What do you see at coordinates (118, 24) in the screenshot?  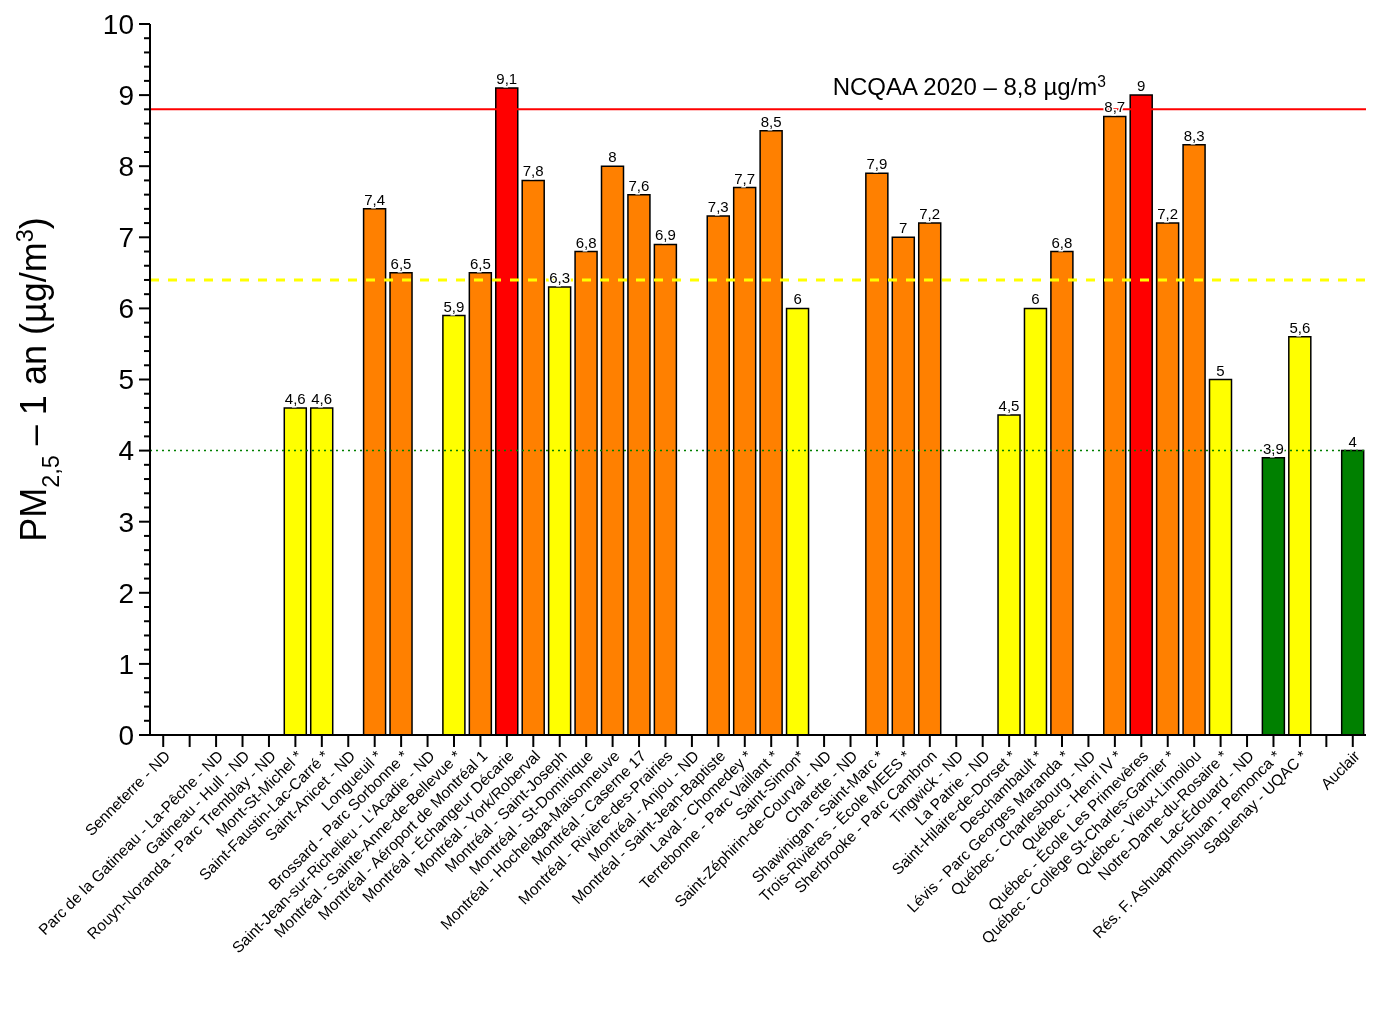 I see `y-tick-label: 10` at bounding box center [118, 24].